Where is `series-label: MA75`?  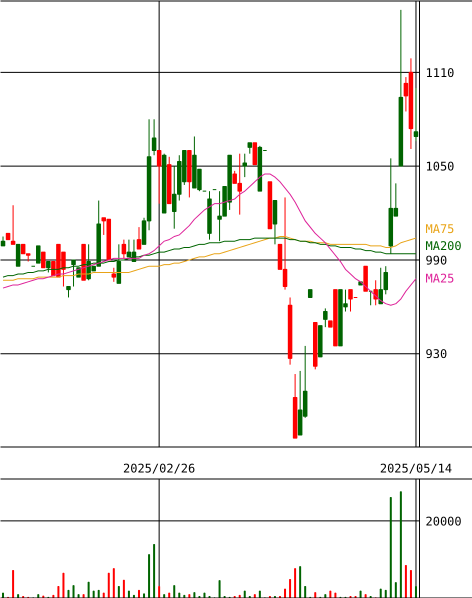
series-label: MA75 is located at coordinates (440, 229).